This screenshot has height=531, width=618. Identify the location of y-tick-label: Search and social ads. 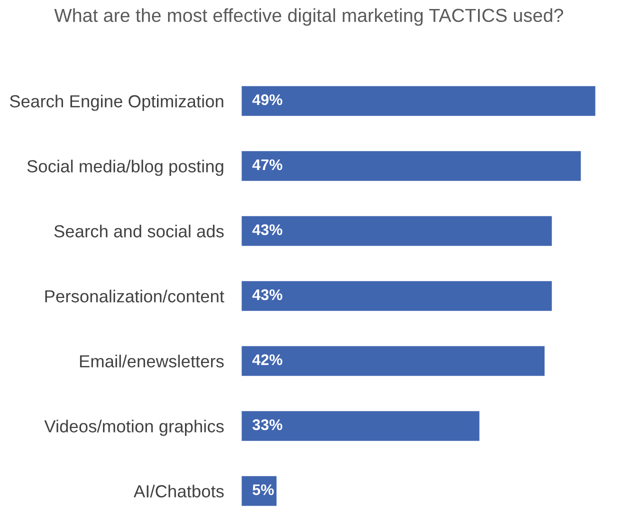
(139, 231).